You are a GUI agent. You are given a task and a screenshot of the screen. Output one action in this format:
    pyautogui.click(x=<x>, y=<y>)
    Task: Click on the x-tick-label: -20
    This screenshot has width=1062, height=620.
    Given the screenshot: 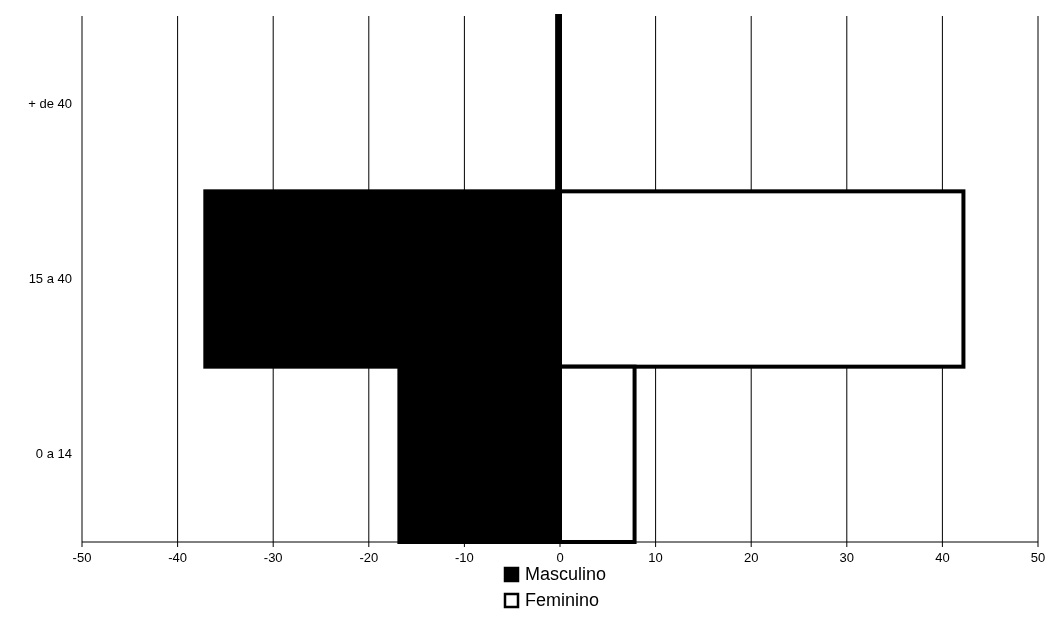 What is the action you would take?
    pyautogui.click(x=369, y=557)
    